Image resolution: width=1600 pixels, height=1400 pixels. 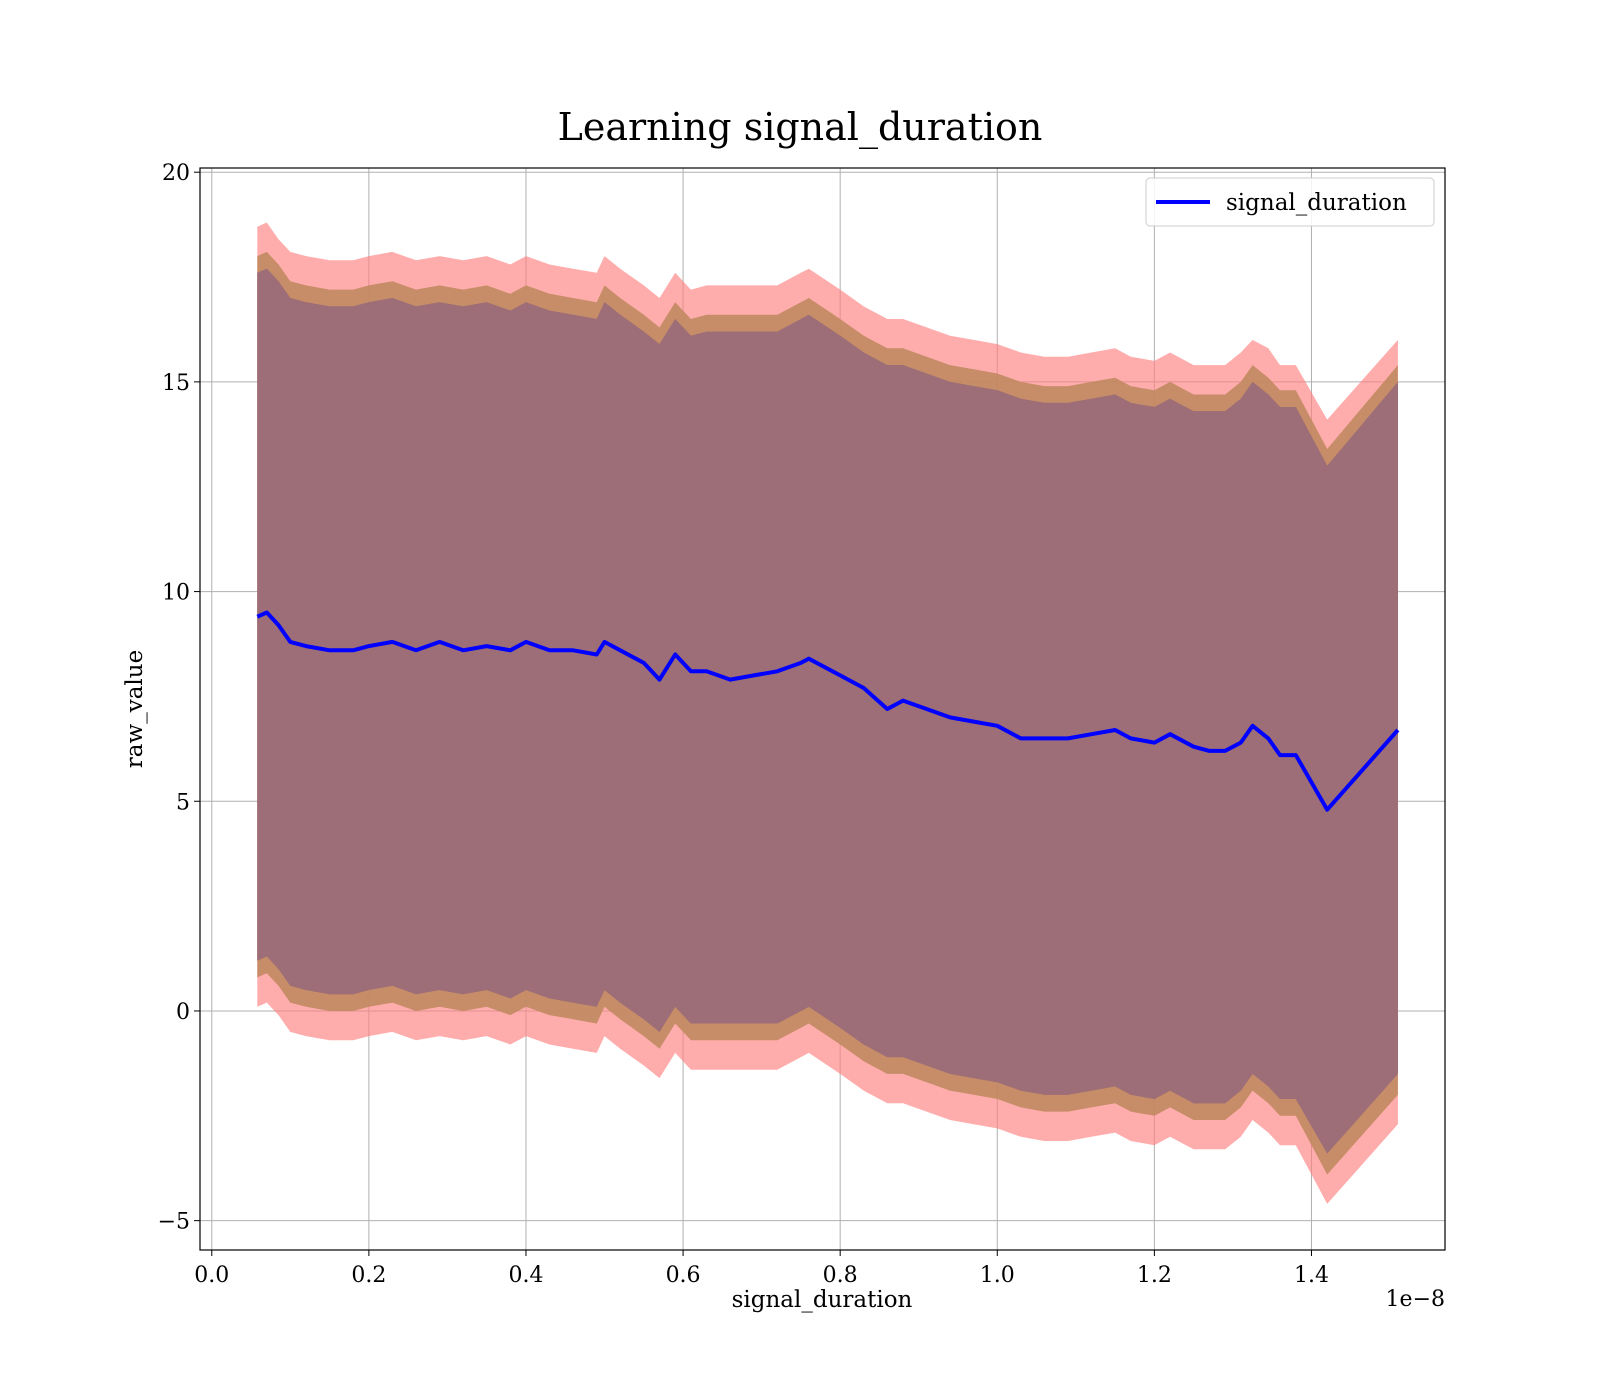 What do you see at coordinates (1316, 203) in the screenshot?
I see `legend-label: signal_duration` at bounding box center [1316, 203].